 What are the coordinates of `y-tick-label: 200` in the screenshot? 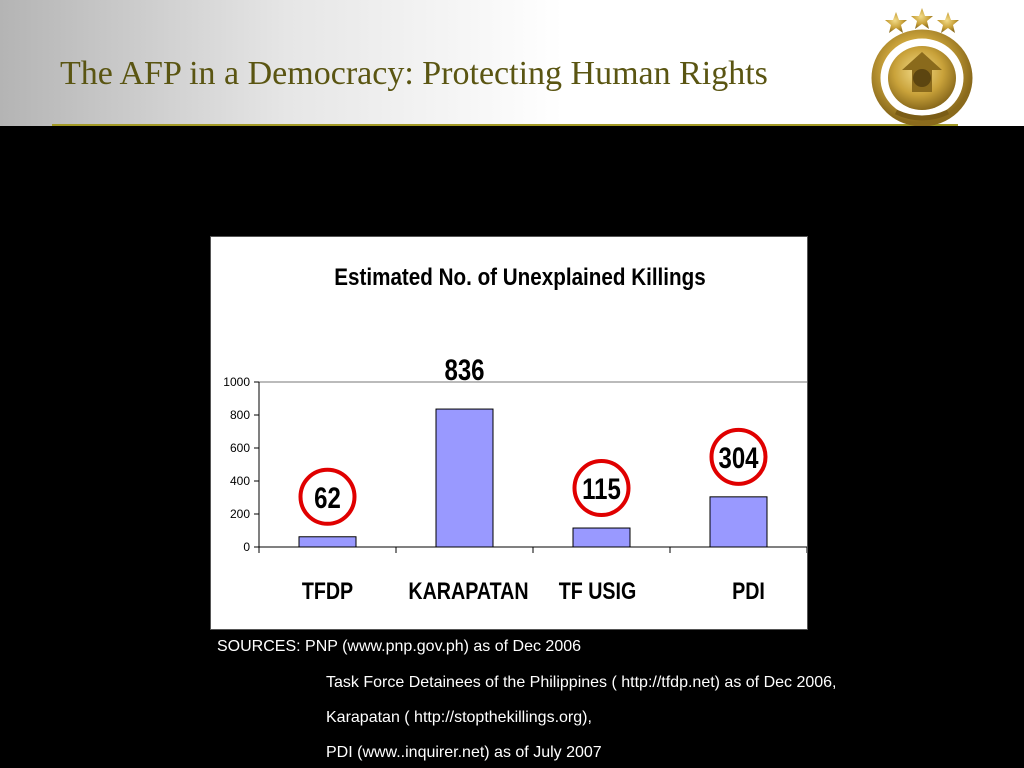 It's located at (240, 514).